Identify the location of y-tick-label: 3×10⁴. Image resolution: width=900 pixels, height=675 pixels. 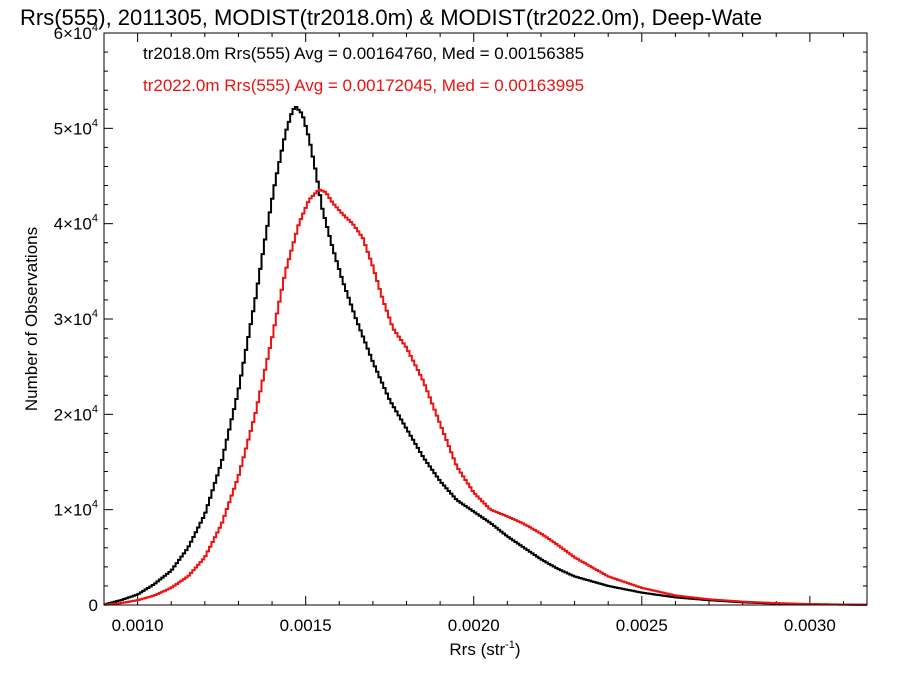
(76, 318).